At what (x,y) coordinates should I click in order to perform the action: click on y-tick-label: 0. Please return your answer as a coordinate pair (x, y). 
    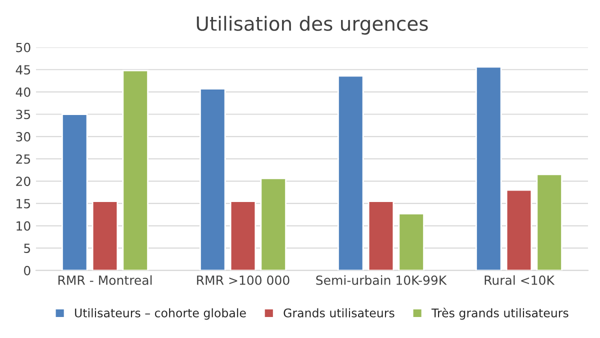
    Looking at the image, I should click on (27, 271).